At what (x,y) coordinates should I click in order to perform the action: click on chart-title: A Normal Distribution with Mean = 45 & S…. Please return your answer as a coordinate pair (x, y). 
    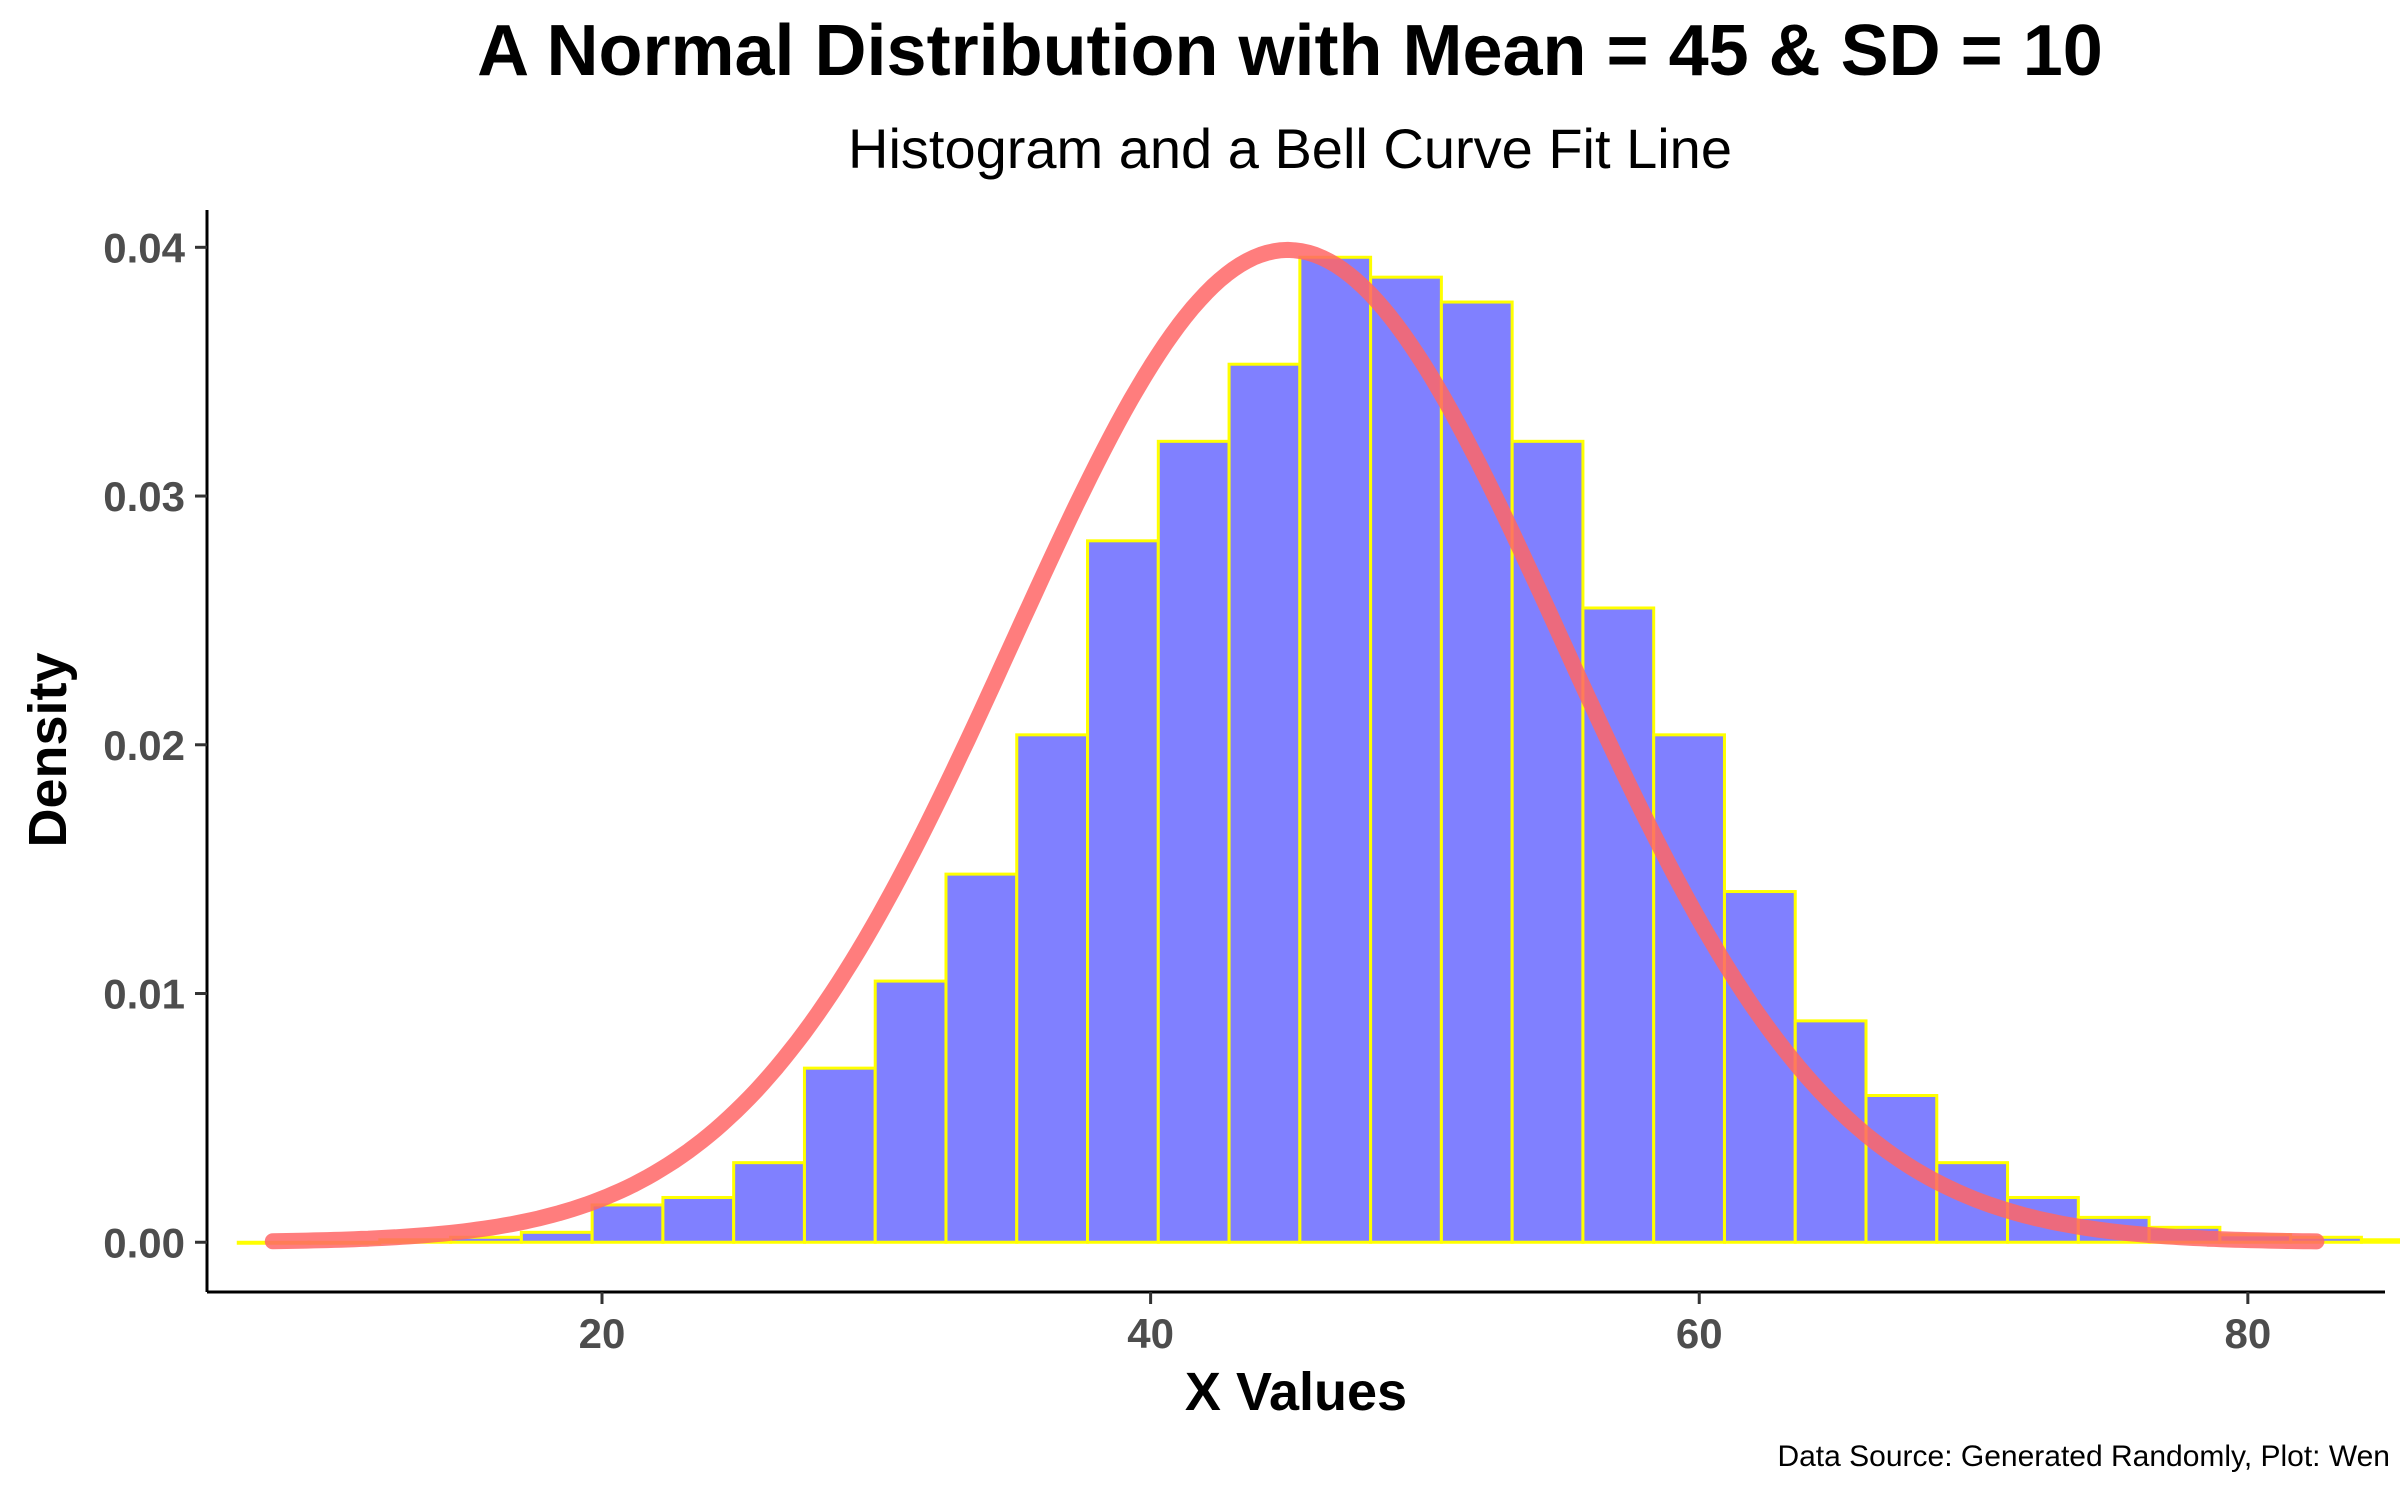
    Looking at the image, I should click on (1290, 51).